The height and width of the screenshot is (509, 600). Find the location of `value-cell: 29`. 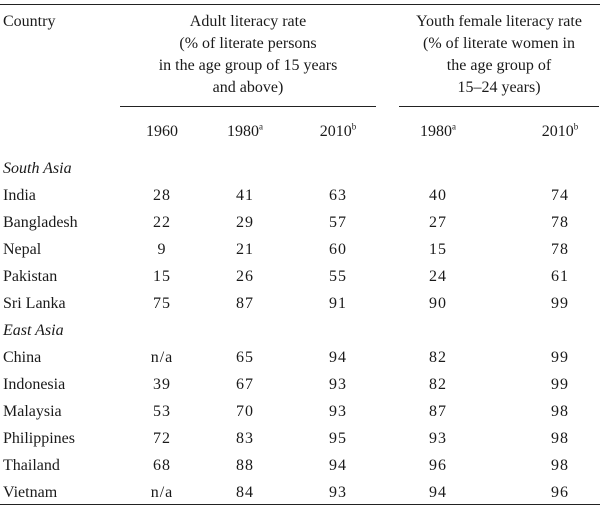

value-cell: 29 is located at coordinates (245, 222).